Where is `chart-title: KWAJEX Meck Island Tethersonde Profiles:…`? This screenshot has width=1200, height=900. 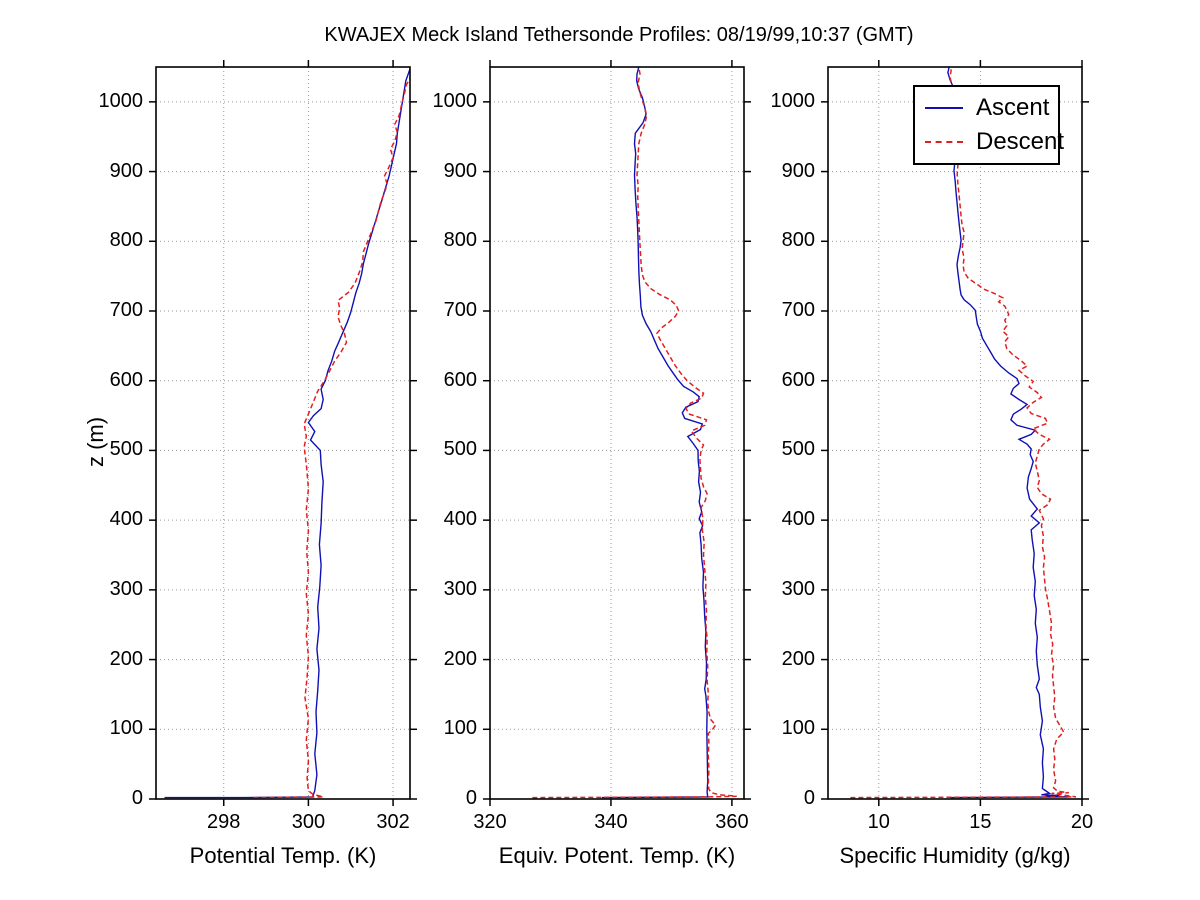
chart-title: KWAJEX Meck Island Tethersonde Profiles:… is located at coordinates (619, 35).